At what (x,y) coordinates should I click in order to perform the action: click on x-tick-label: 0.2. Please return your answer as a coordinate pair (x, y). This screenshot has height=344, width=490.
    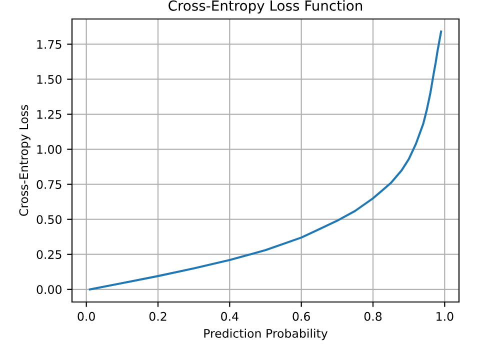
    Looking at the image, I should click on (157, 316).